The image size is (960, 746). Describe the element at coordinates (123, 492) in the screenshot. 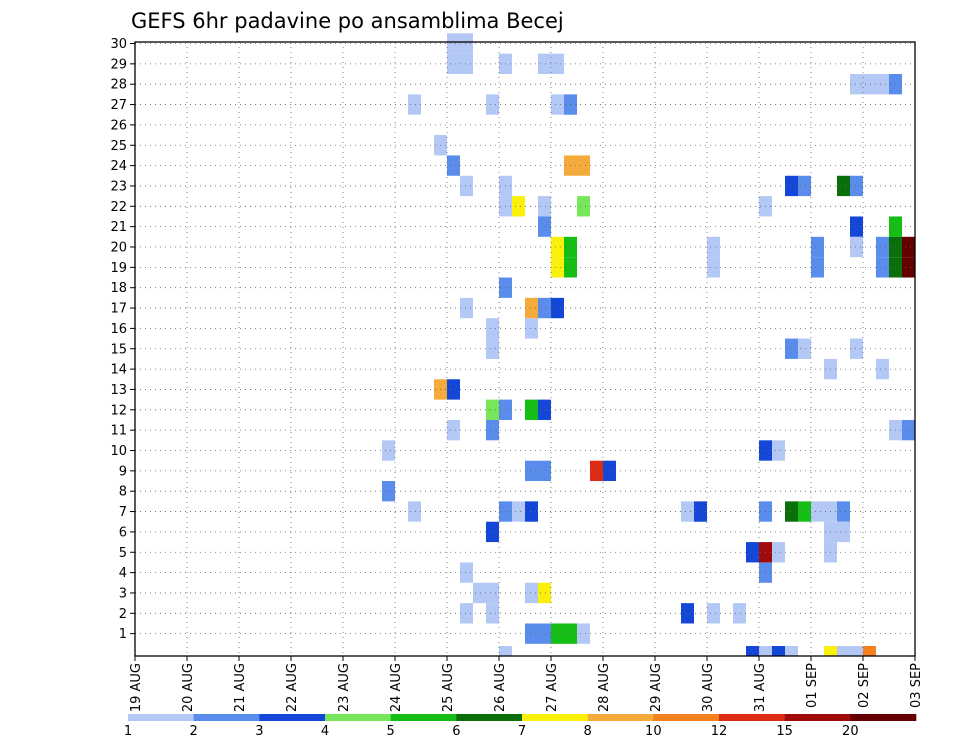

I see `y-tick-label: 8` at that location.